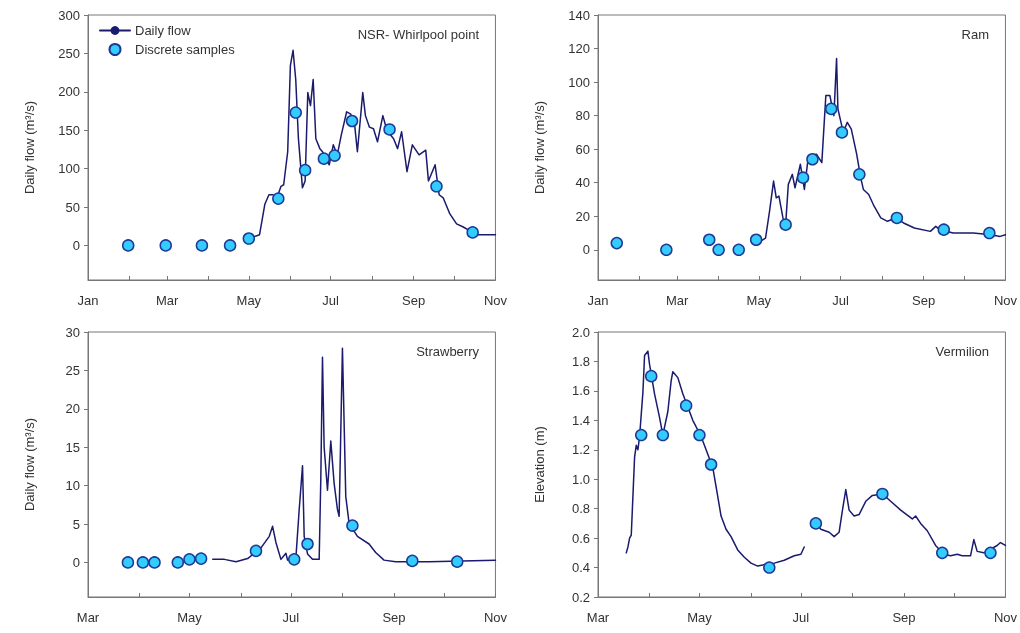 The image size is (1020, 633). Describe the element at coordinates (580, 479) in the screenshot. I see `y-tick-label: 1.0` at that location.